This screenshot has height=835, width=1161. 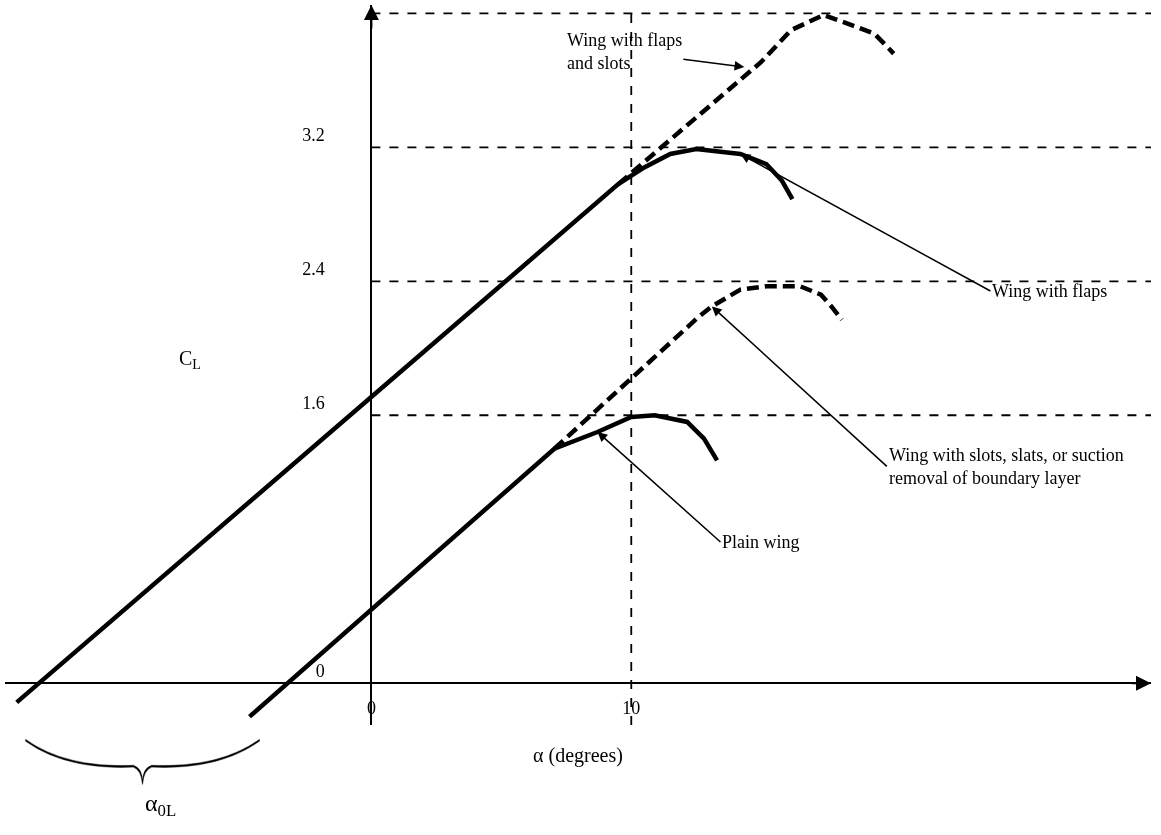 What do you see at coordinates (313, 268) in the screenshot?
I see `y-tick-label: 2.4` at bounding box center [313, 268].